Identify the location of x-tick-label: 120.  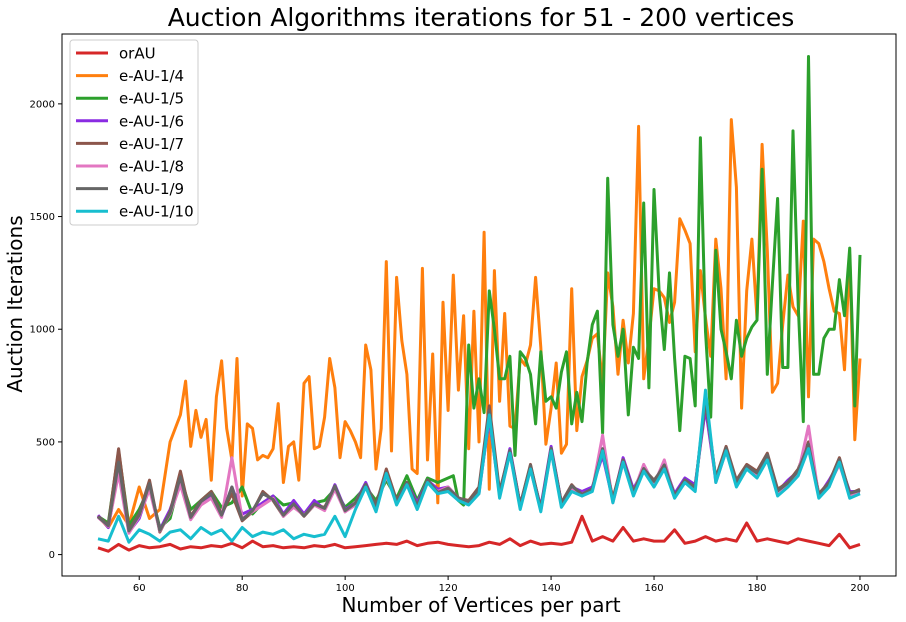
(448, 588).